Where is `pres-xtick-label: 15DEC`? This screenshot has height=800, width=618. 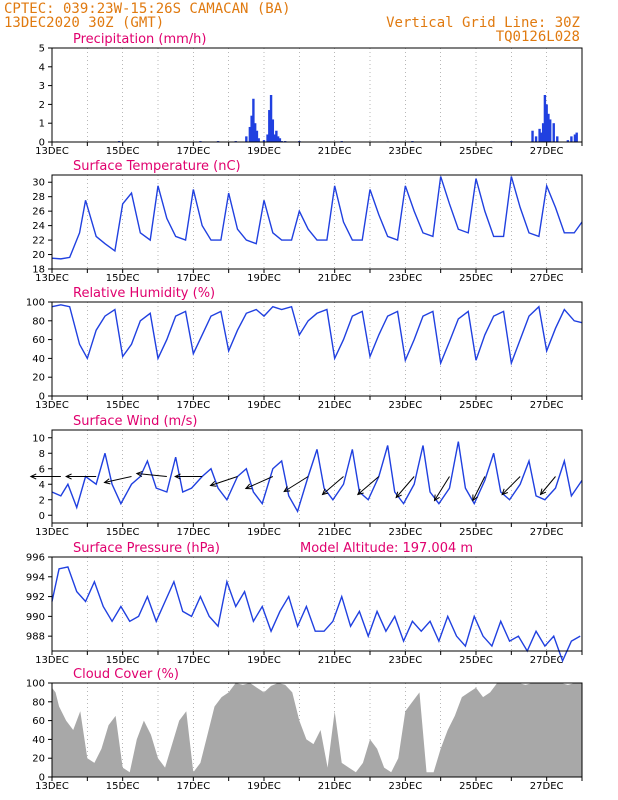
pres-xtick-label: 15DEC is located at coordinates (123, 660).